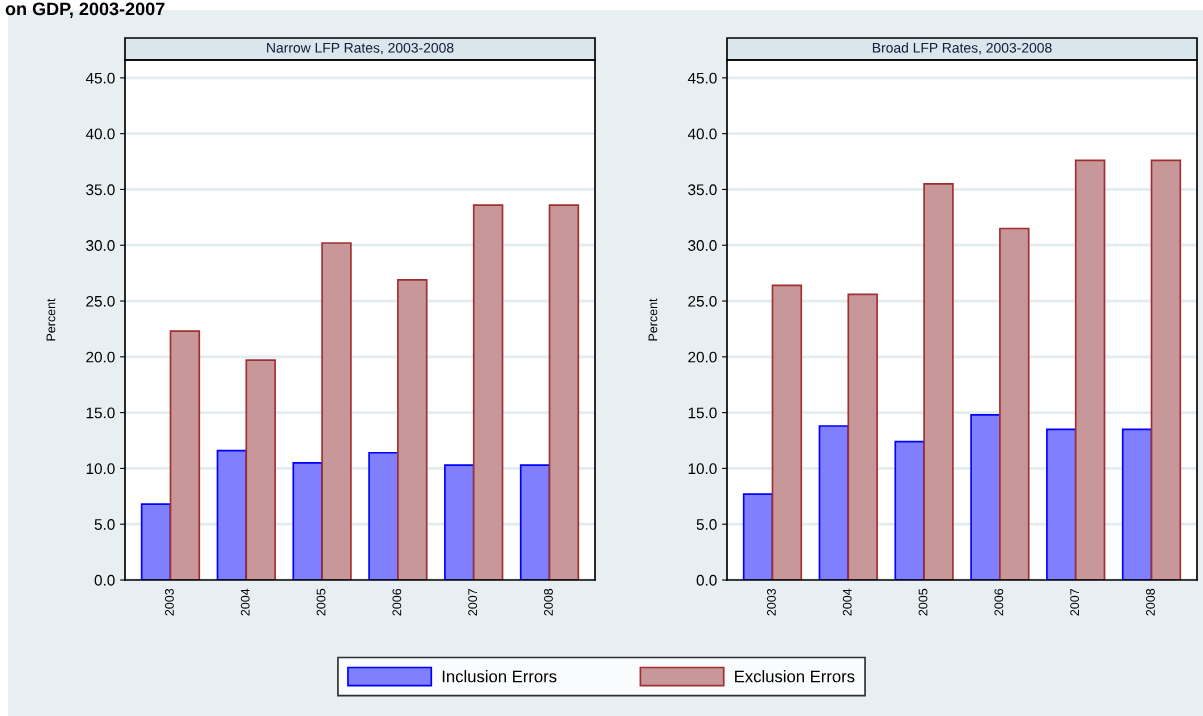  I want to click on chart-title: Broad LFP Rates, 2003-2008, so click(962, 48).